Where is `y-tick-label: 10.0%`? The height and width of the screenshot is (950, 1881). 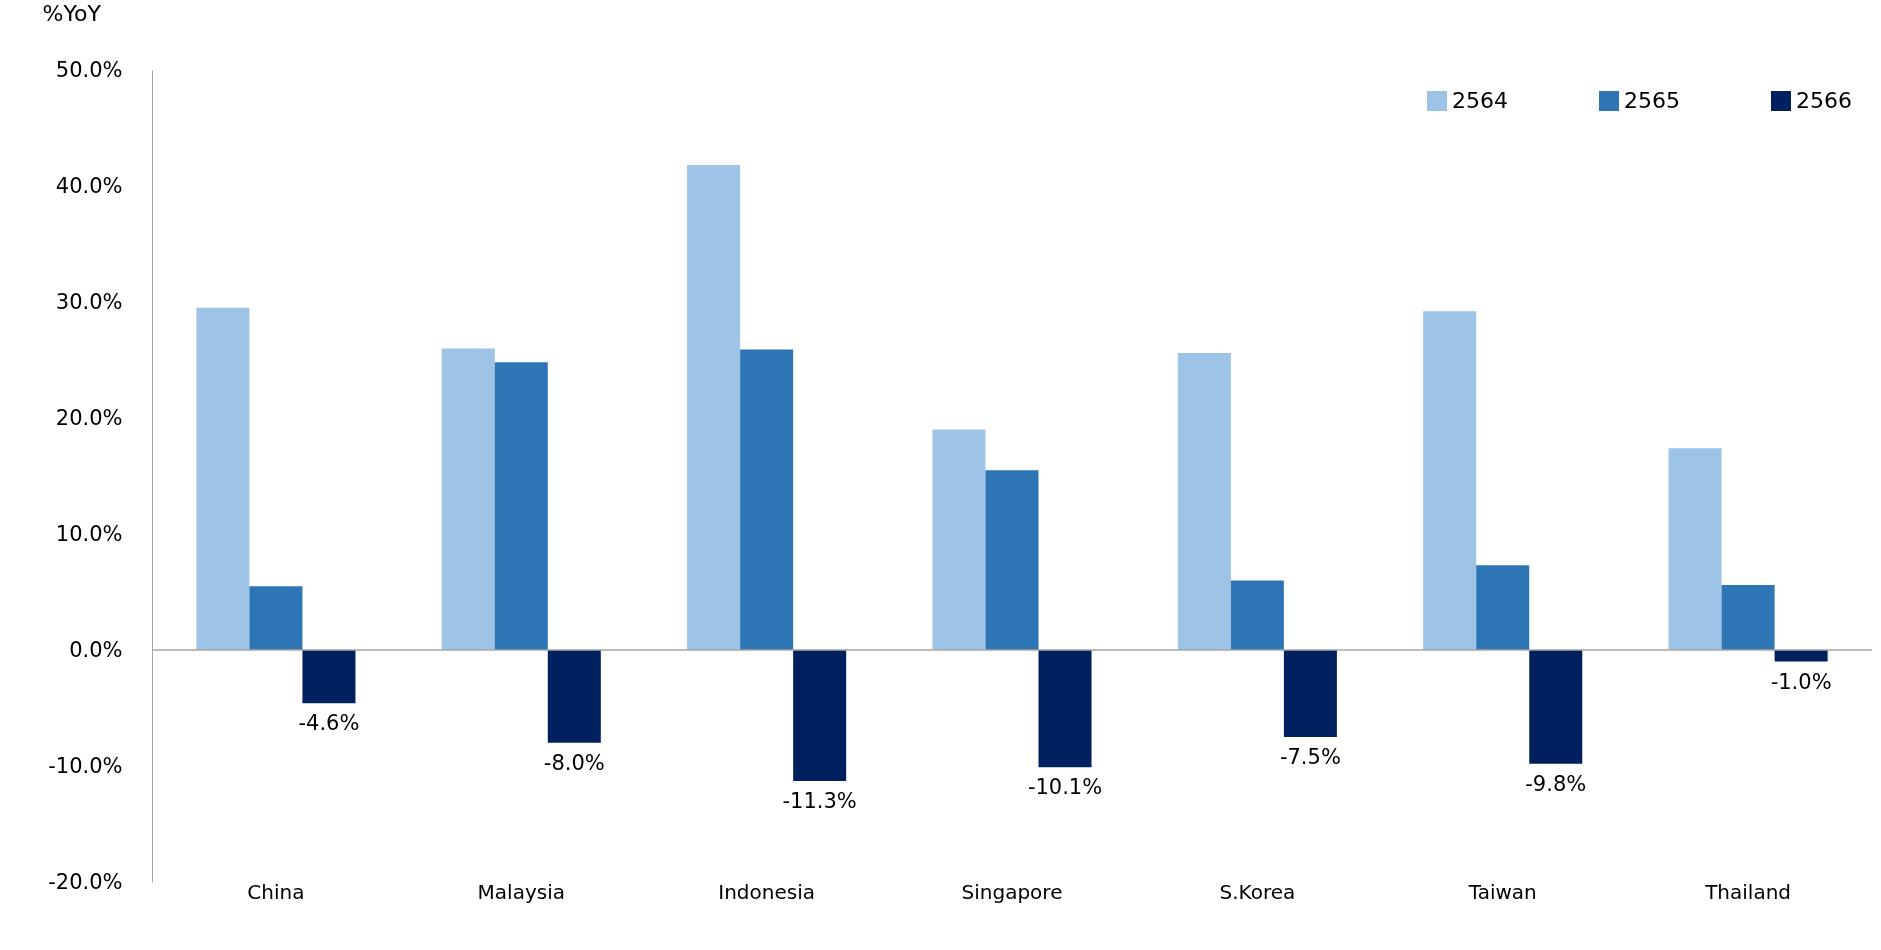 y-tick-label: 10.0% is located at coordinates (89, 533).